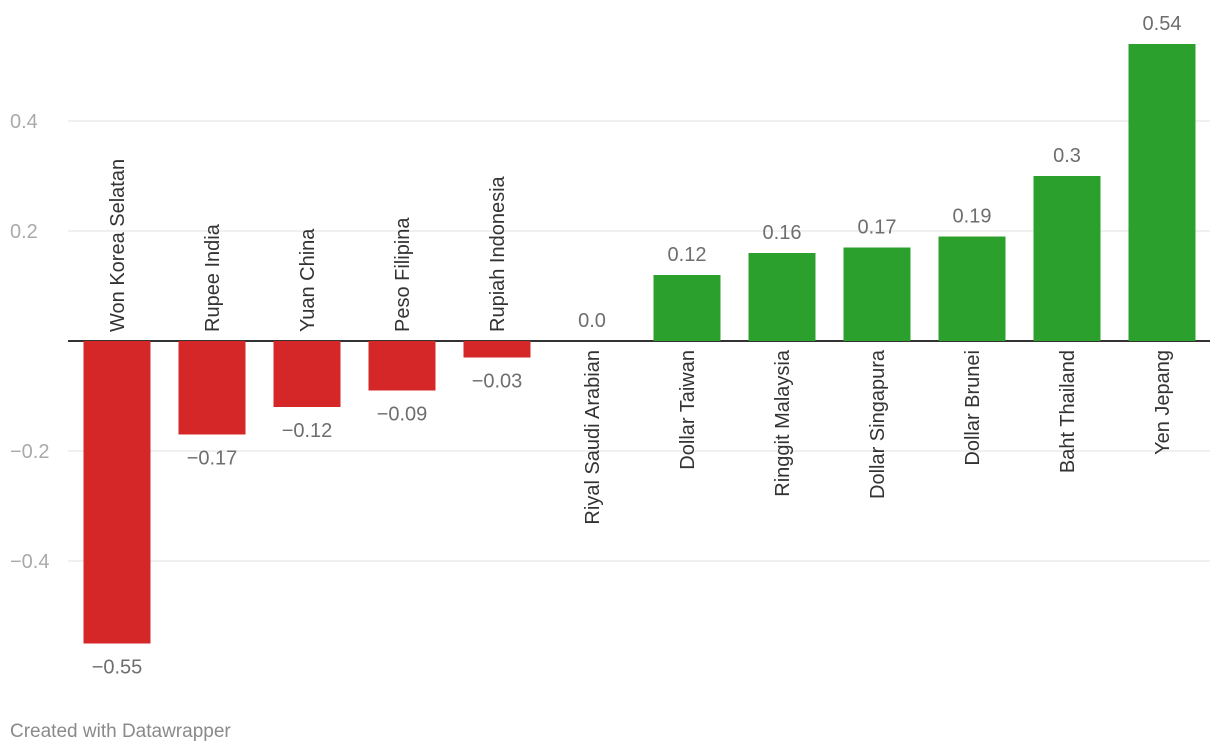  I want to click on value-label: 0.3, so click(1067, 156).